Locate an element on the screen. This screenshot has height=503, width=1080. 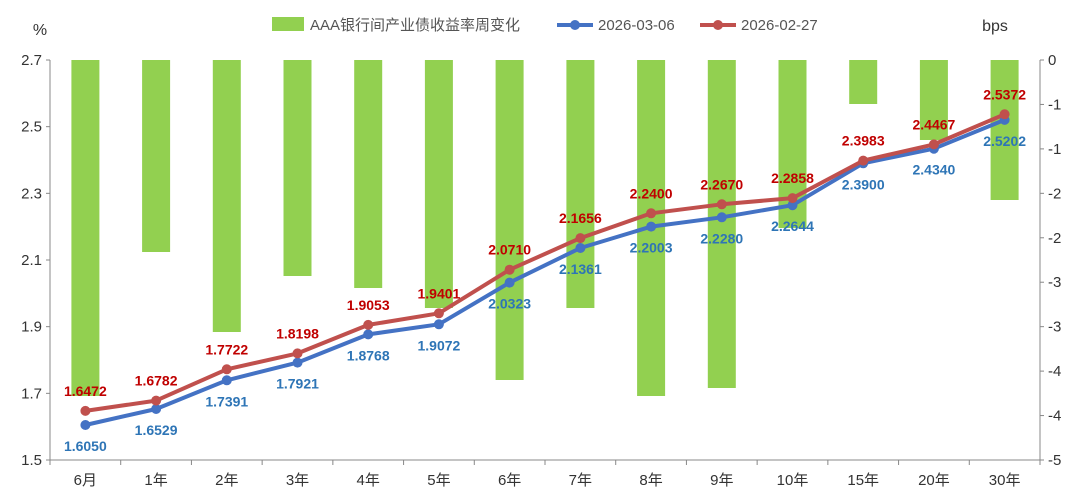
left-tick-label: 2.7 is located at coordinates (31, 60).